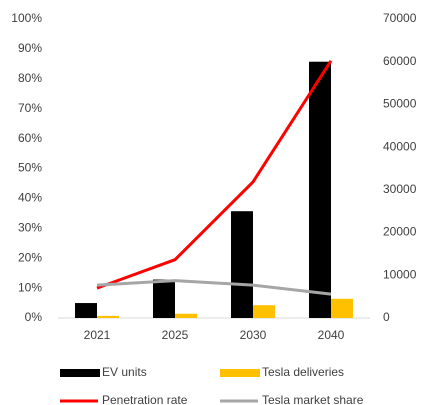 This screenshot has width=423, height=405. What do you see at coordinates (30, 168) in the screenshot?
I see `y-tick-label: 50%` at bounding box center [30, 168].